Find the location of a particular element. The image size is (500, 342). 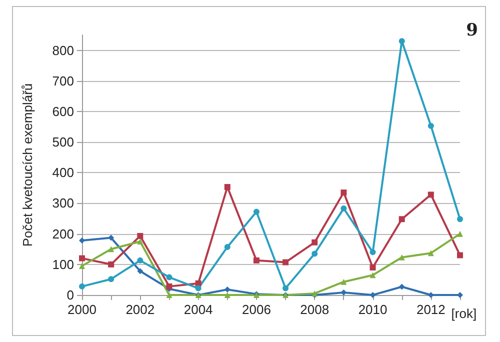

y-tick-label: 300 is located at coordinates (63, 203).